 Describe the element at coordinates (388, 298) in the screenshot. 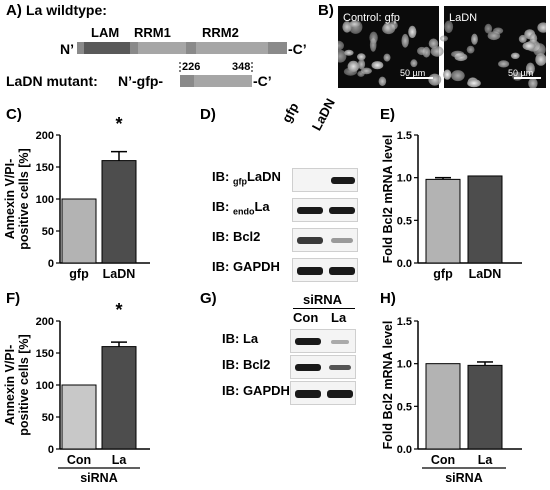

I see `panel-label-h: H)` at that location.